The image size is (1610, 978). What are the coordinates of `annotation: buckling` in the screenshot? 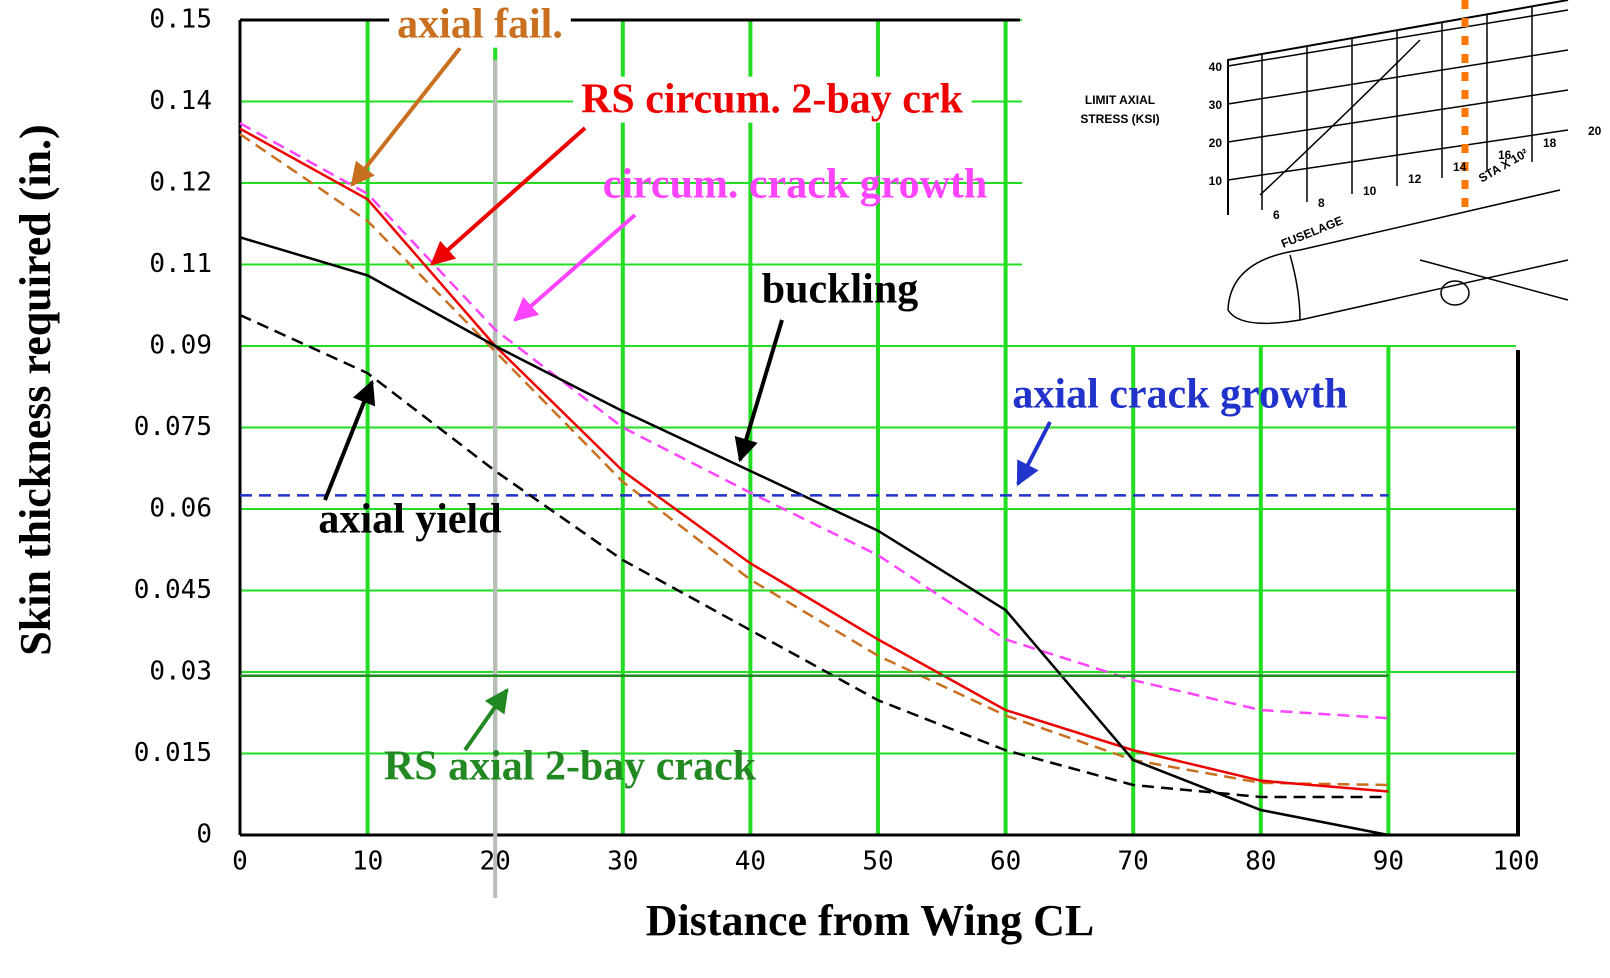 It's located at (840, 290).